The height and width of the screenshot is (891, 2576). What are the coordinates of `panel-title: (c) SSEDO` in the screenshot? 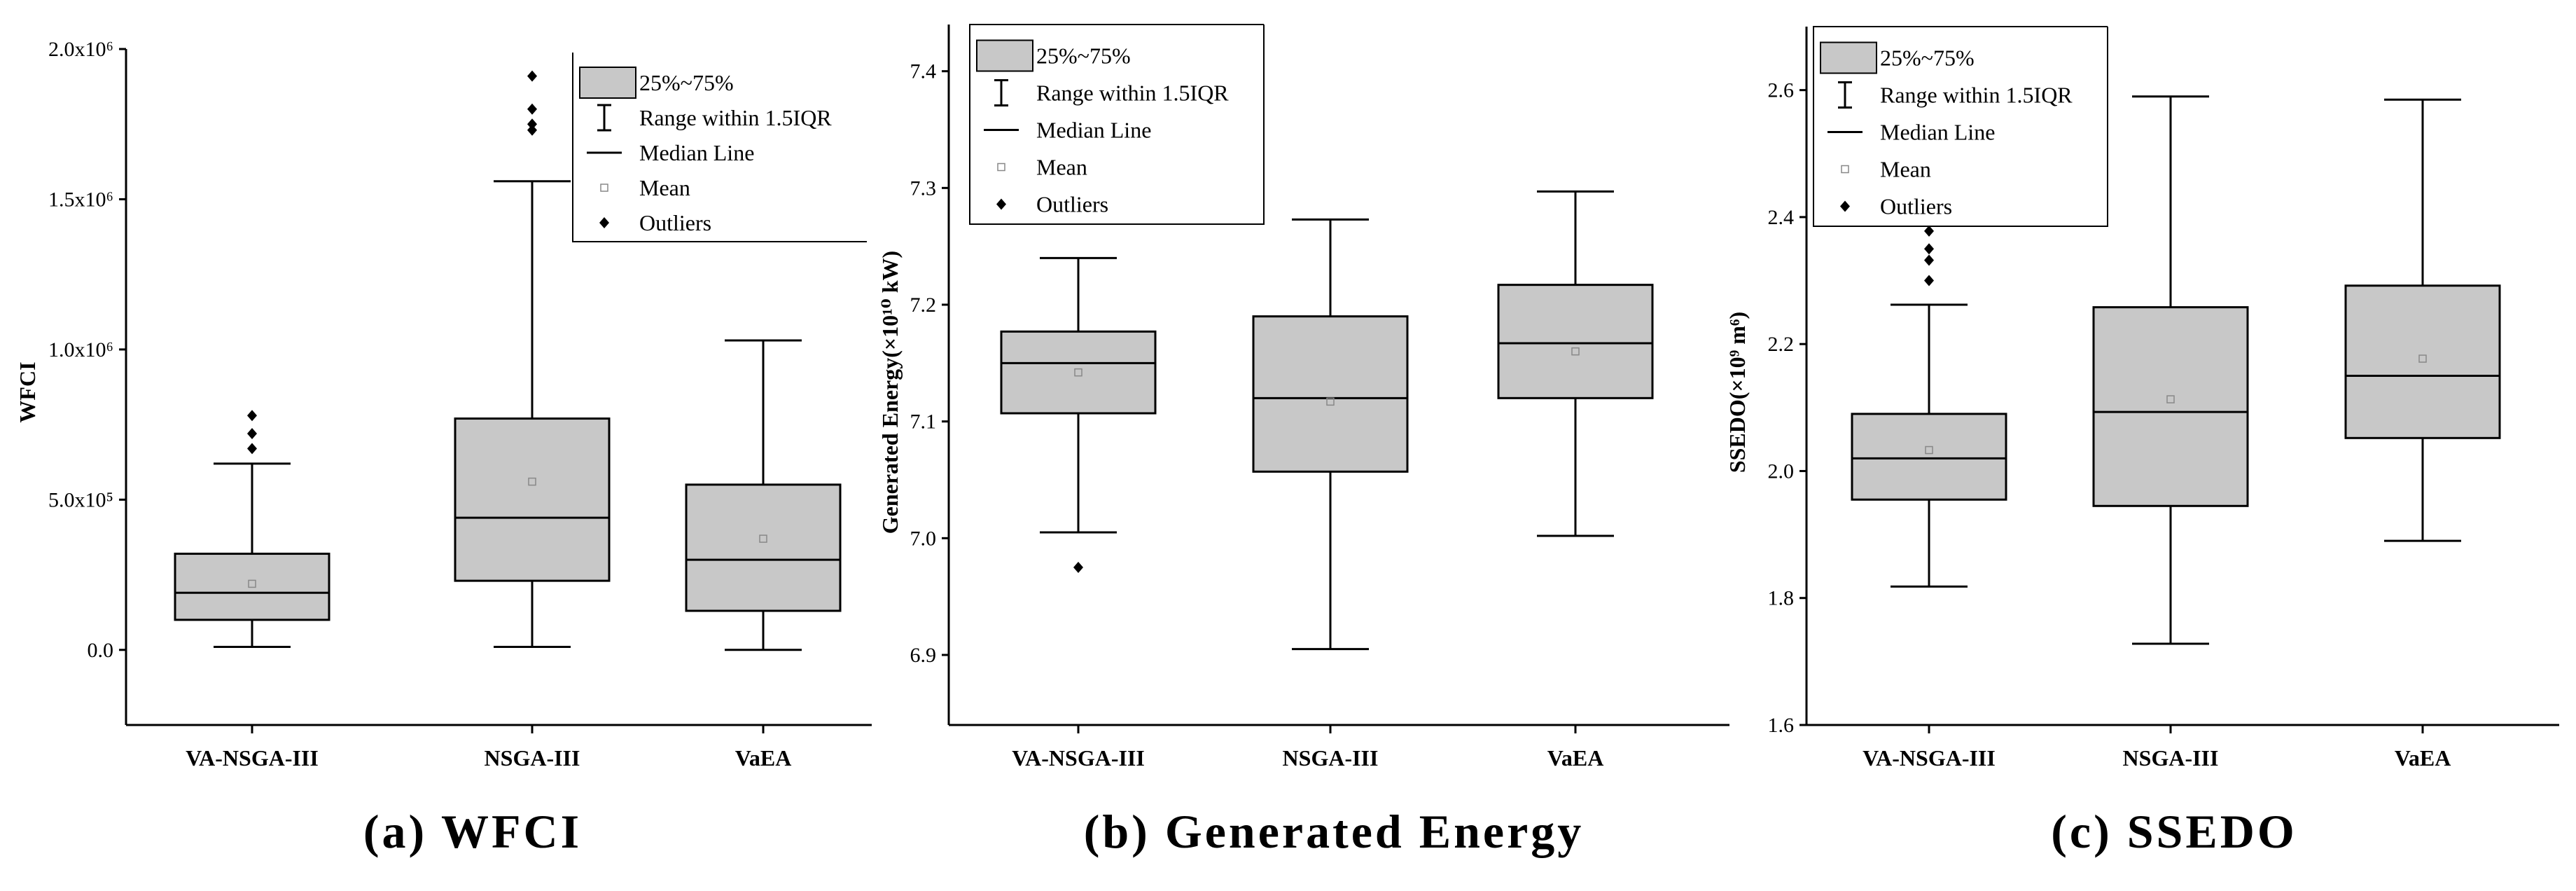 It's located at (2174, 831).